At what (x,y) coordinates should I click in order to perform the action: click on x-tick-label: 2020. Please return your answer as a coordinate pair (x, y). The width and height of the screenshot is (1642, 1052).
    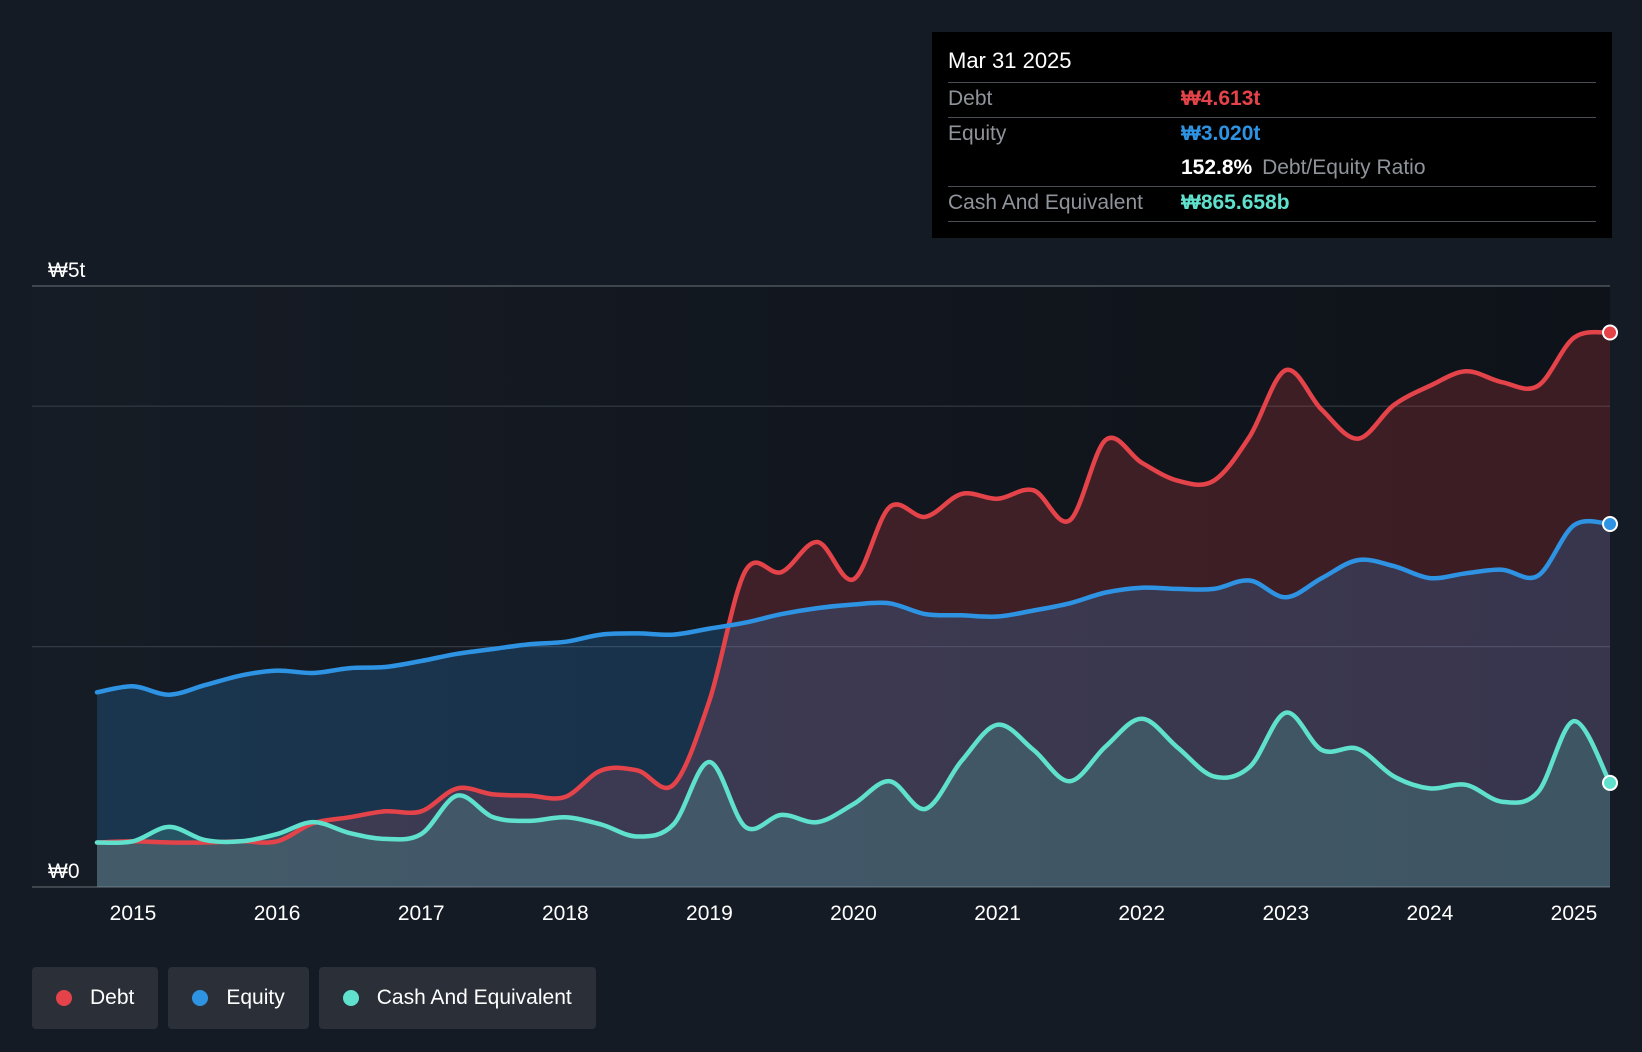
    Looking at the image, I should click on (853, 913).